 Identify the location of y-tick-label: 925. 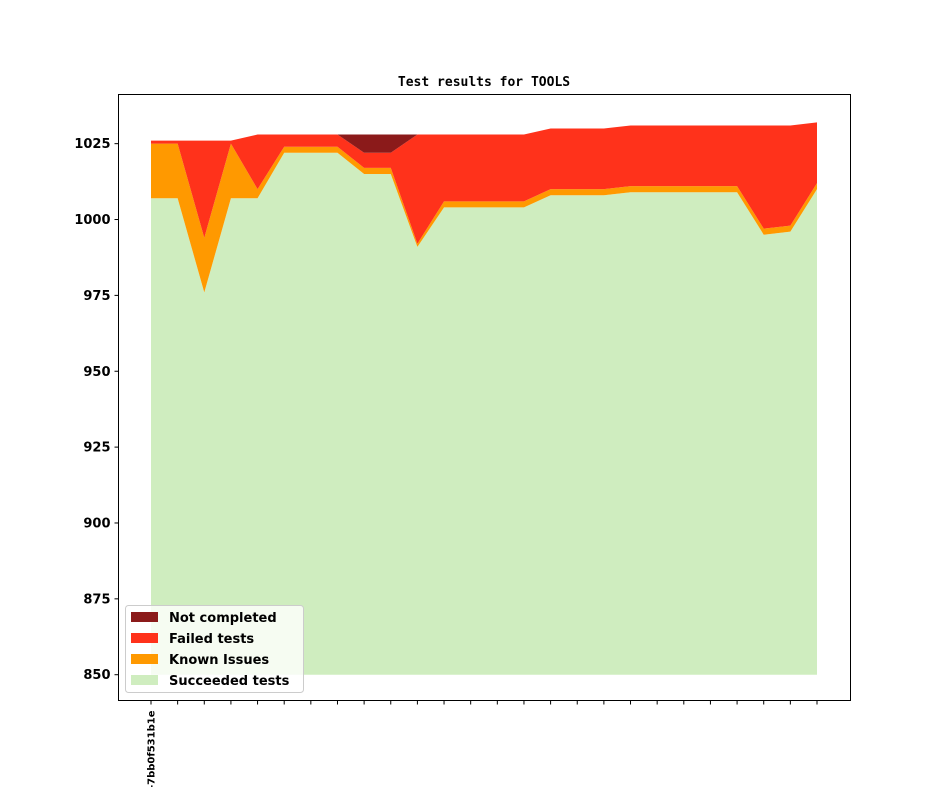
(96, 448).